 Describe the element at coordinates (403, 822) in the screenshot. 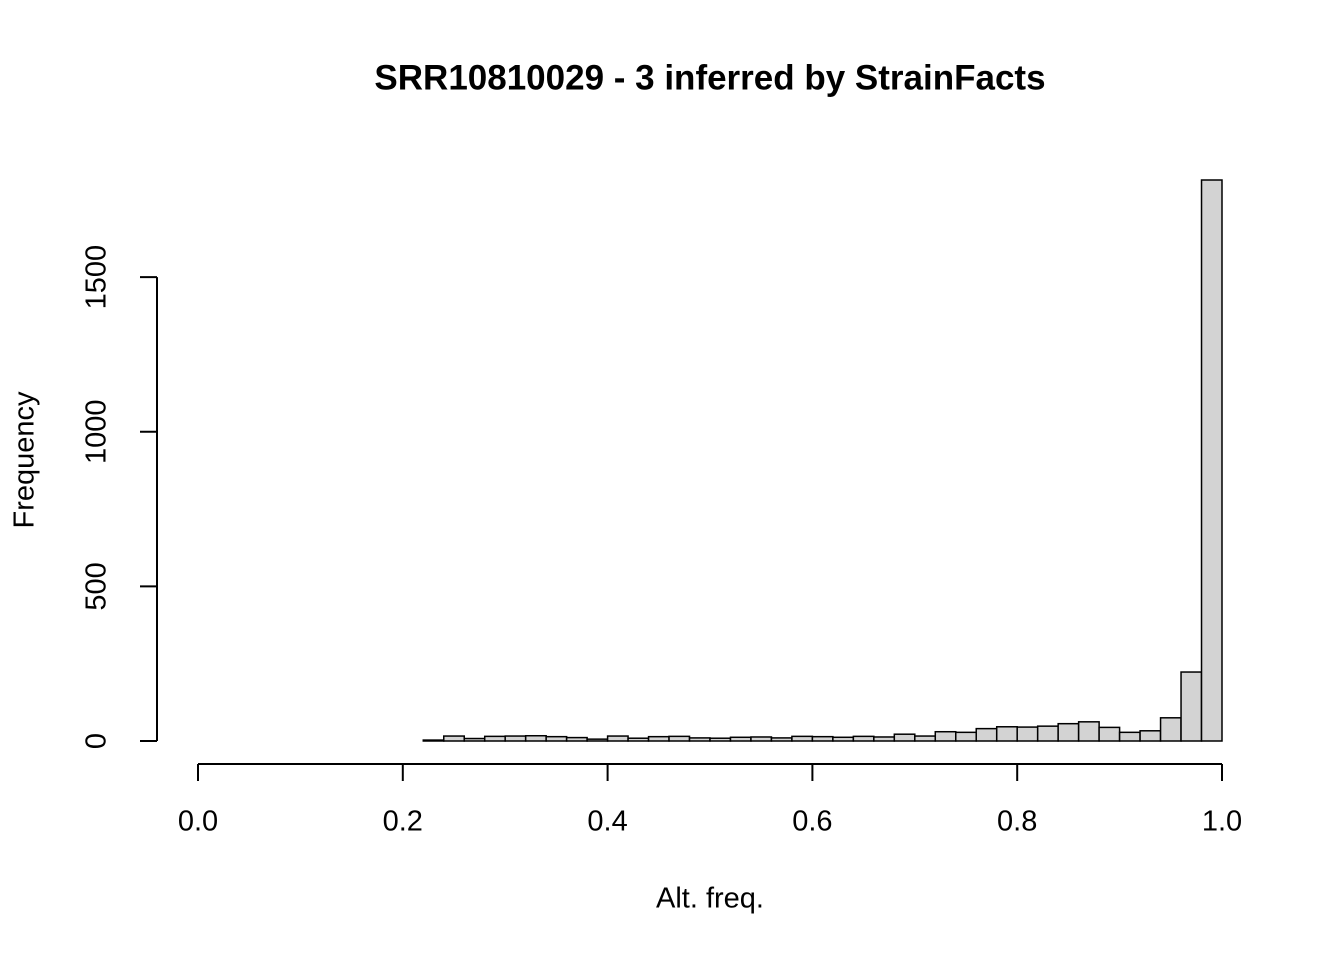

I see `x-tick-label: 0.2` at that location.